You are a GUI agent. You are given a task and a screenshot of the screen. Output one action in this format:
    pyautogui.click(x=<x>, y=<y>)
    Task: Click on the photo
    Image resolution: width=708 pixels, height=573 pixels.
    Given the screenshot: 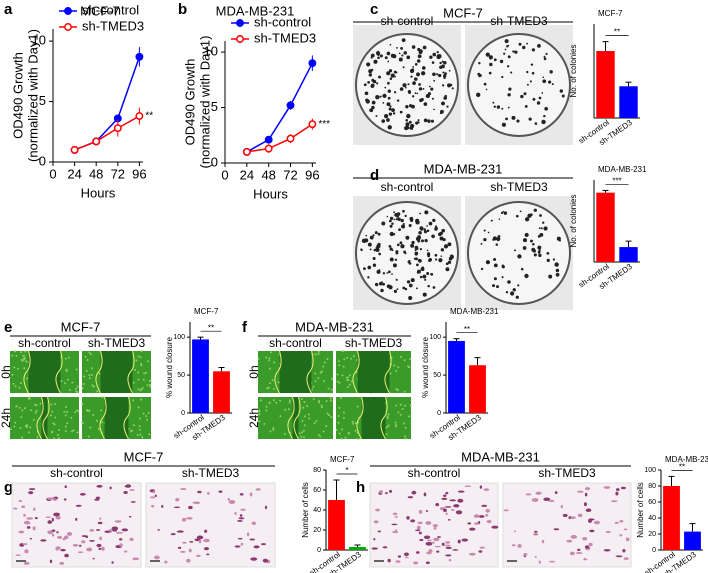 What is the action you would take?
    pyautogui.click(x=210, y=525)
    